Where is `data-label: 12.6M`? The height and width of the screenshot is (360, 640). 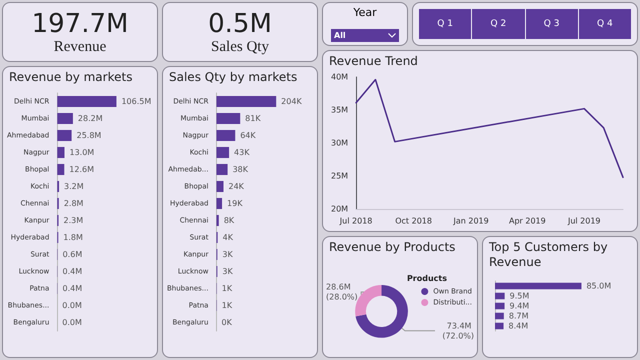
data-label: 12.6M is located at coordinates (81, 169).